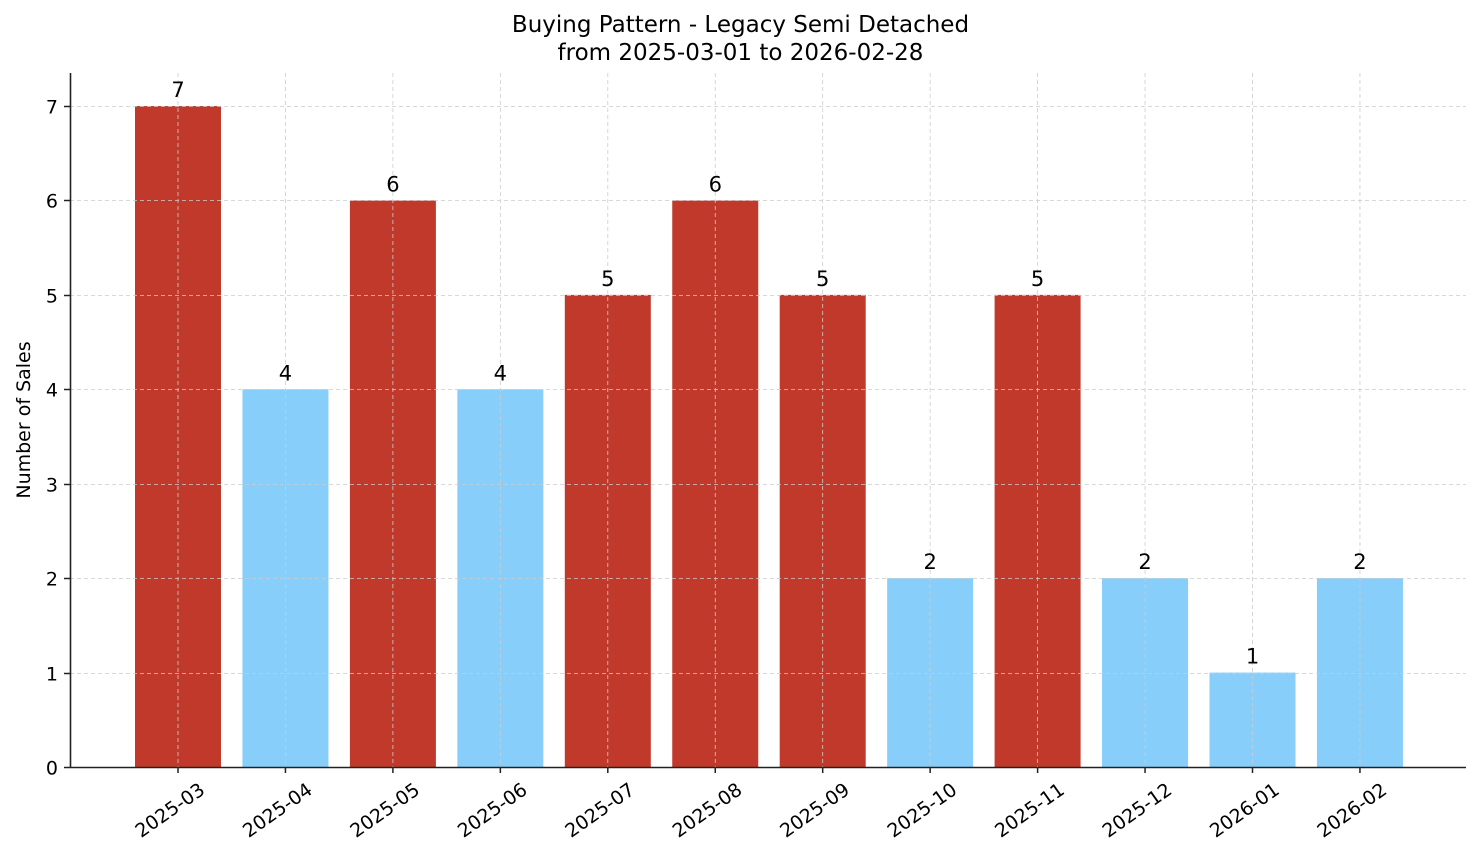 The width and height of the screenshot is (1481, 863). I want to click on bar-value-label: 1, so click(1252, 657).